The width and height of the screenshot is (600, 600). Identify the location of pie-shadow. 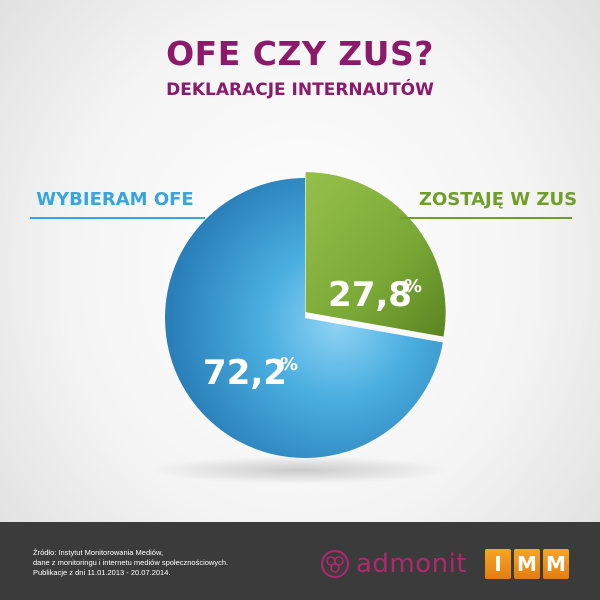
(300, 470).